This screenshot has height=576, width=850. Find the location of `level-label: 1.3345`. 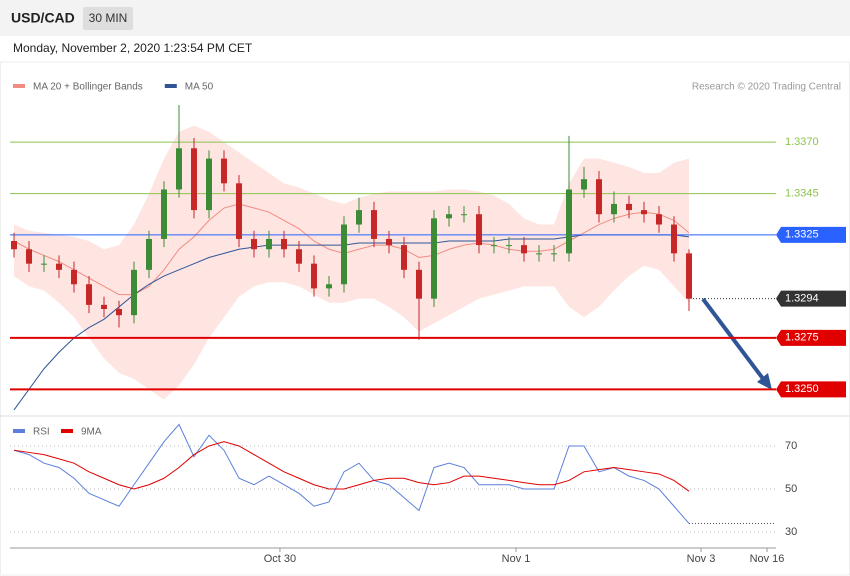

level-label: 1.3345 is located at coordinates (802, 194).